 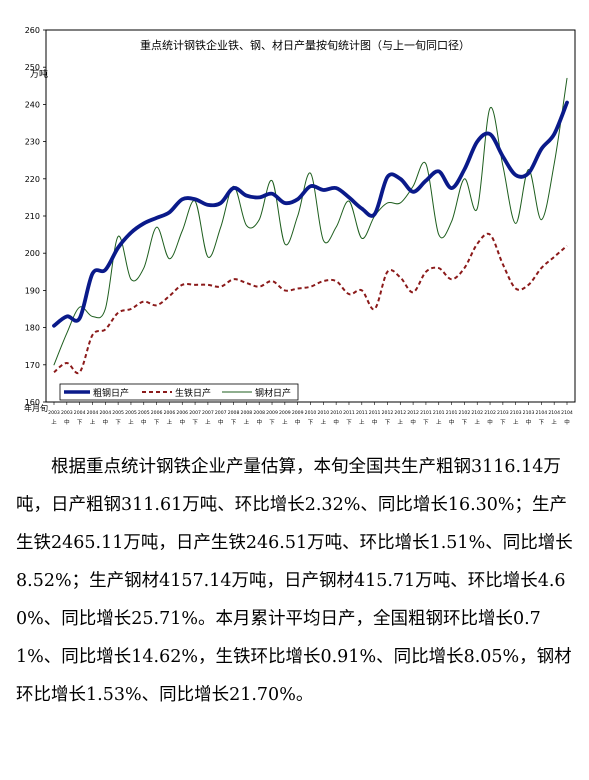 What do you see at coordinates (36, 408) in the screenshot?
I see `x-corner-label: 年月旬` at bounding box center [36, 408].